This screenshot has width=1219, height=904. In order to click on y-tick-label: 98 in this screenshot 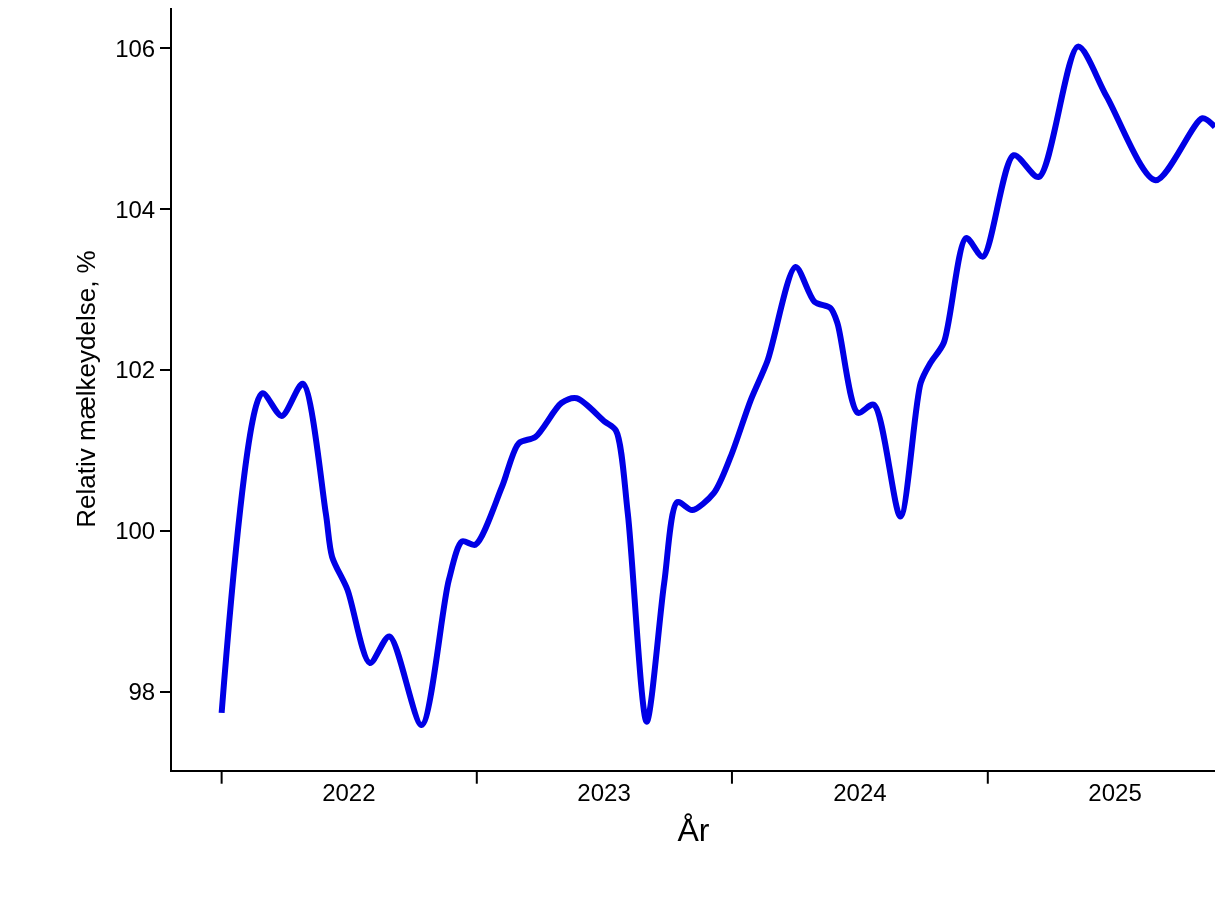, I will do `click(142, 692)`.